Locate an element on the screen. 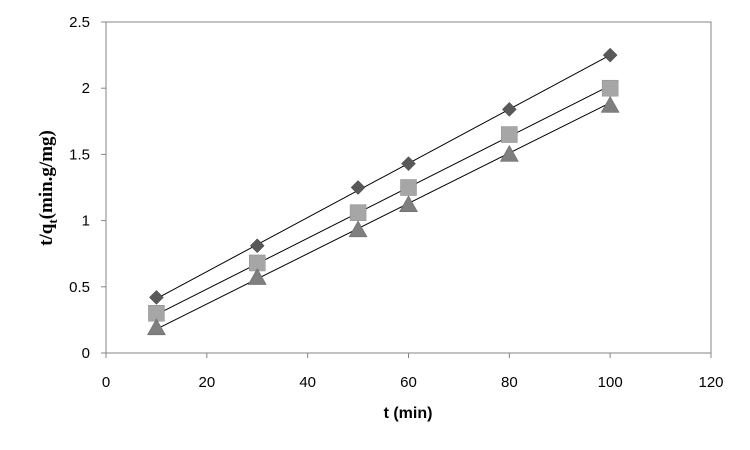 The width and height of the screenshot is (750, 450). y-tick-label: 0.5 is located at coordinates (79, 287).